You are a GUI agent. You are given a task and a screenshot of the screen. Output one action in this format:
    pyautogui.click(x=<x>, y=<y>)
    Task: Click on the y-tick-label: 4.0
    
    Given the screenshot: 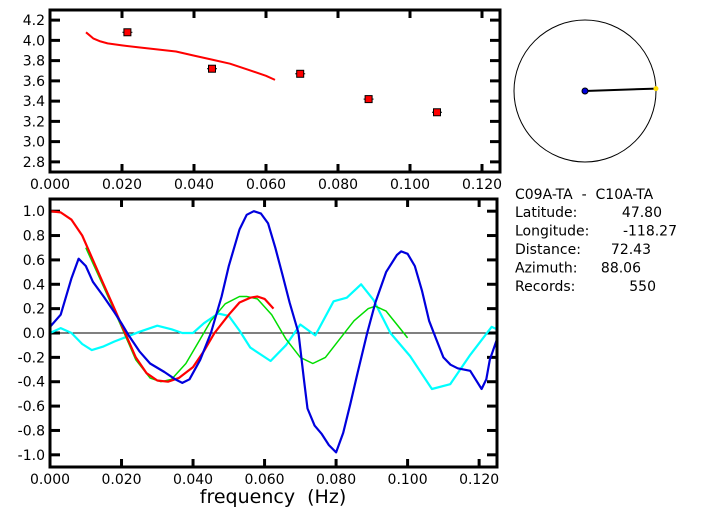 What is the action you would take?
    pyautogui.click(x=34, y=41)
    